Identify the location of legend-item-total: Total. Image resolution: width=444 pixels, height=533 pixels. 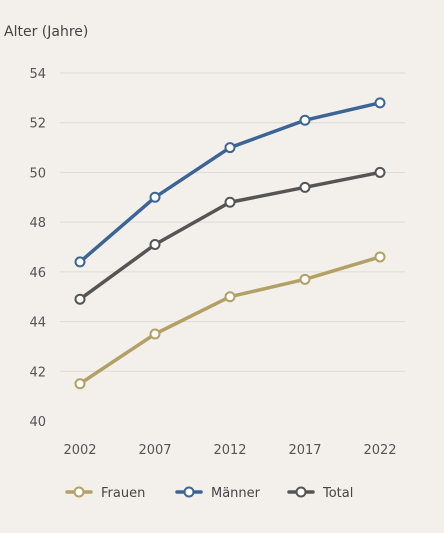
(320, 493).